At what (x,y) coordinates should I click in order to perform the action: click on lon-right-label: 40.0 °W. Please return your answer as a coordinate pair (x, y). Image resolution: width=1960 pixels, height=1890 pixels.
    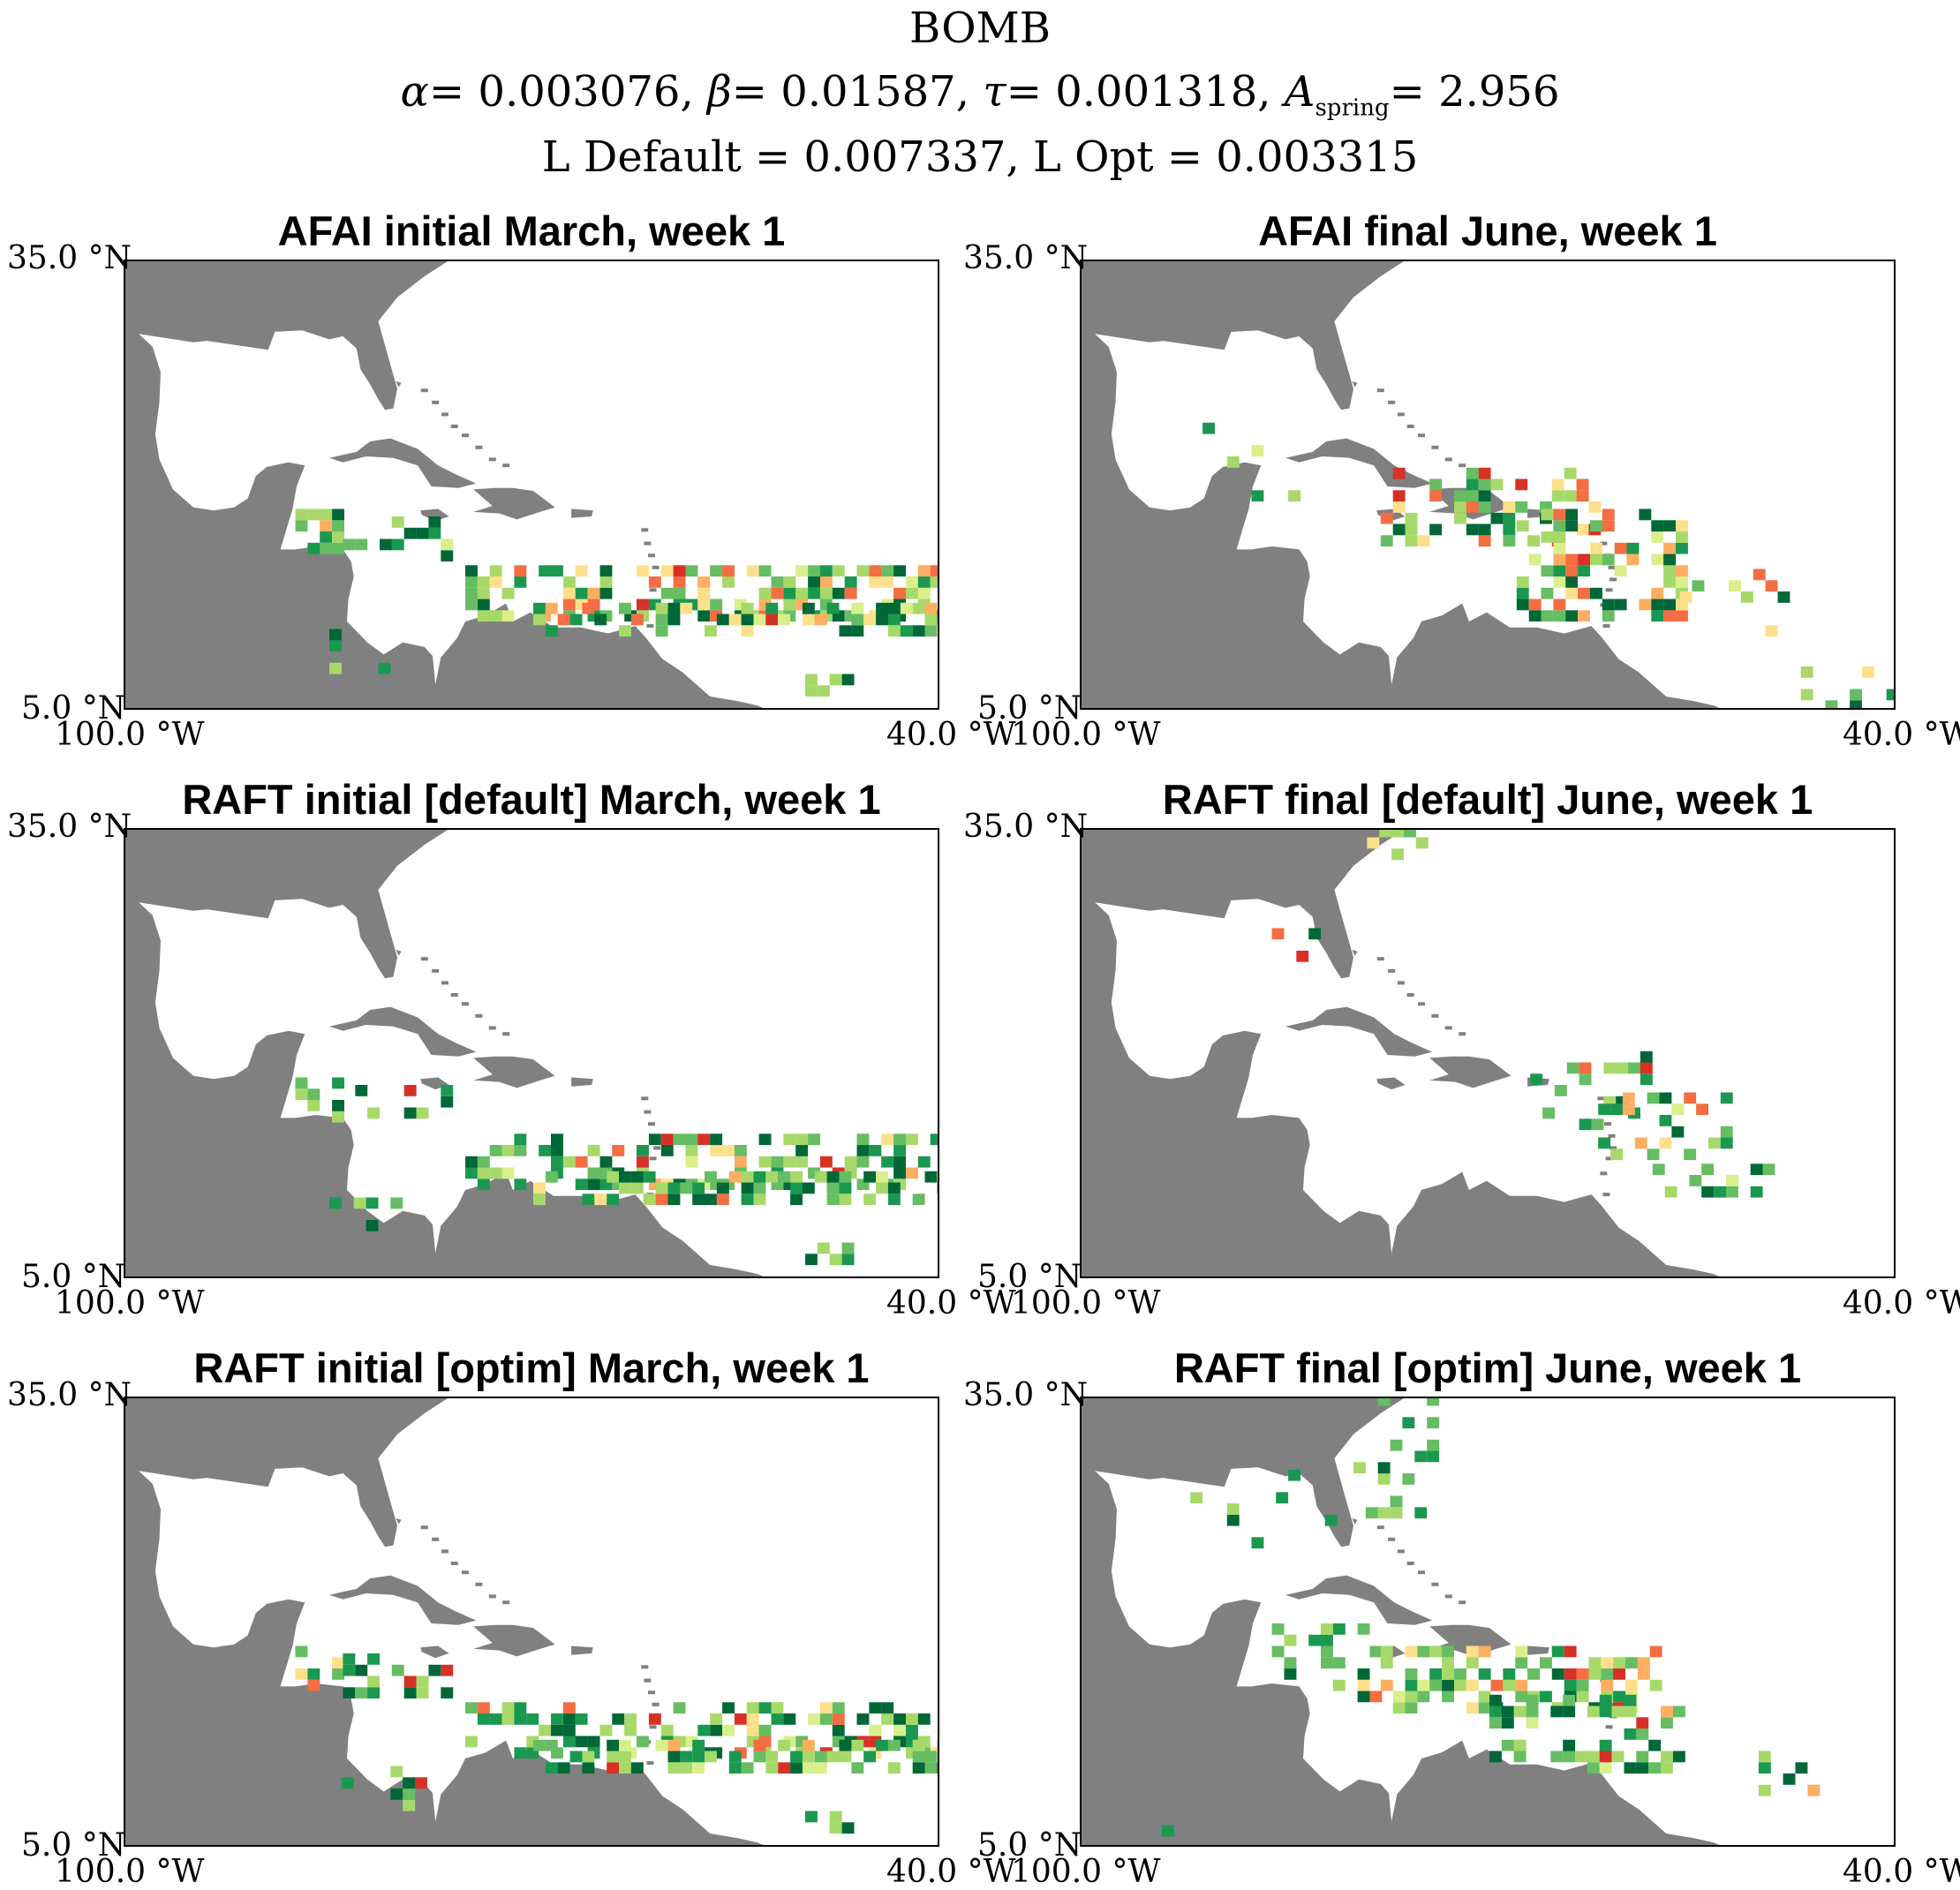
    Looking at the image, I should click on (1901, 735).